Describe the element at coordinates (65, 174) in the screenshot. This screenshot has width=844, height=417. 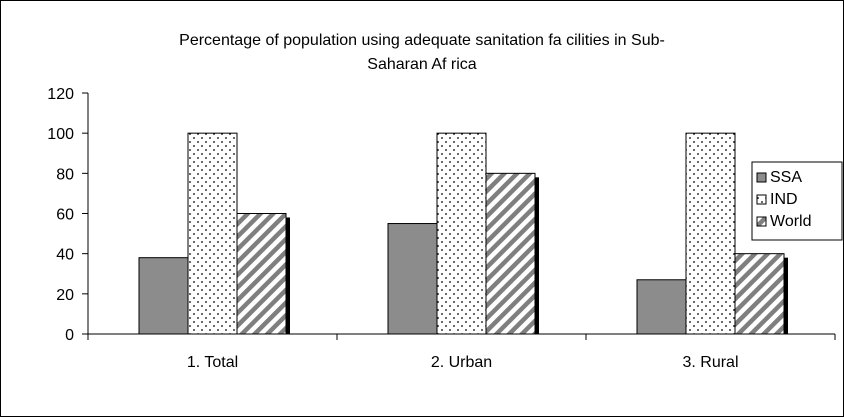
I see `y-tick-label: 80` at that location.